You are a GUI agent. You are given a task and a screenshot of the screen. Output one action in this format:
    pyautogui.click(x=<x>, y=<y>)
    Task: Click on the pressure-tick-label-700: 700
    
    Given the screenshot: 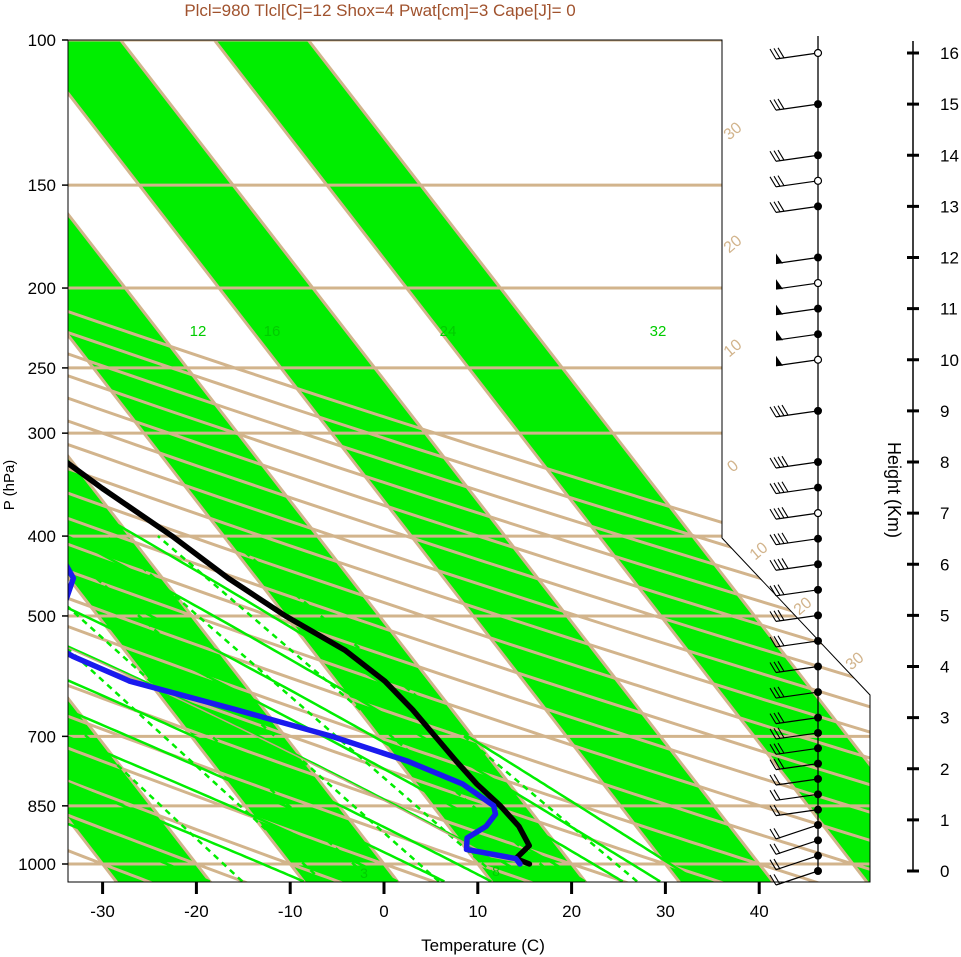 What is the action you would take?
    pyautogui.click(x=42, y=736)
    